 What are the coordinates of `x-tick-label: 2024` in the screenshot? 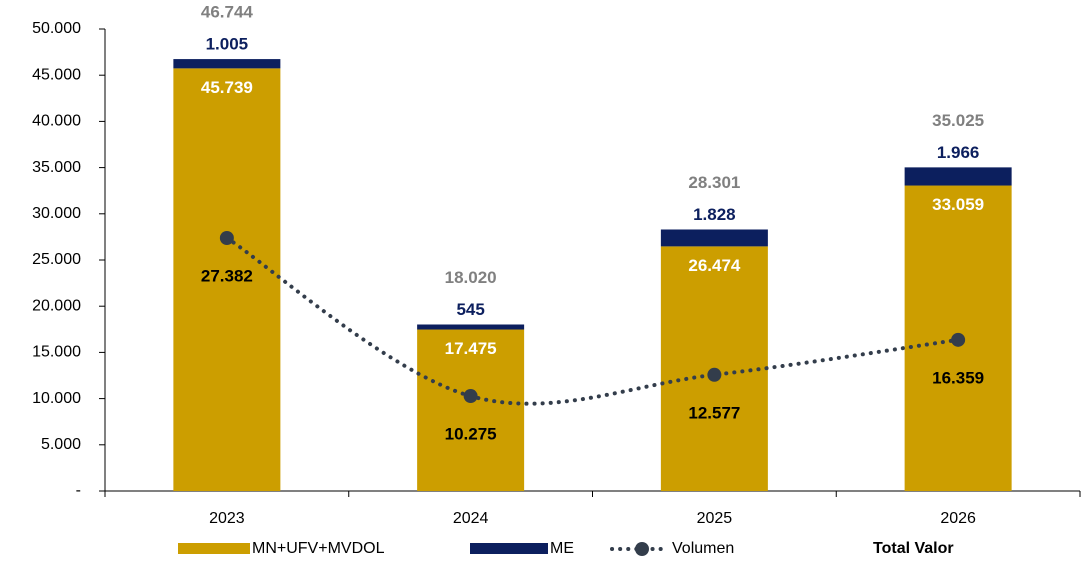 It's located at (471, 518).